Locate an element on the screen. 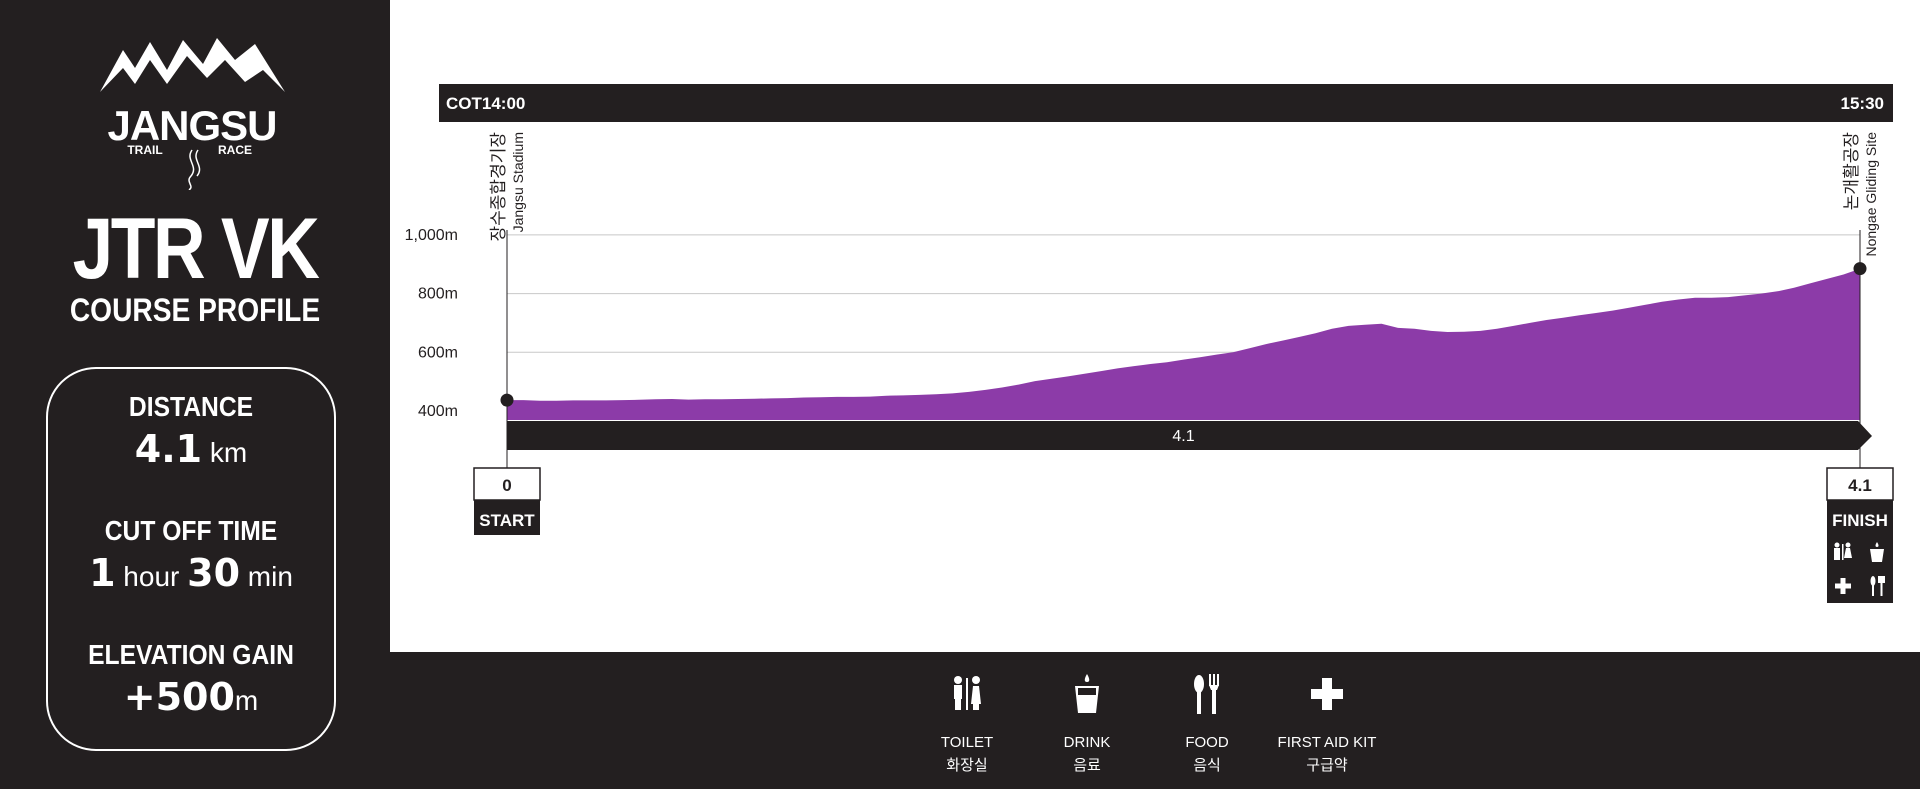 The height and width of the screenshot is (789, 1920). y-tick-label: 400m is located at coordinates (438, 411).